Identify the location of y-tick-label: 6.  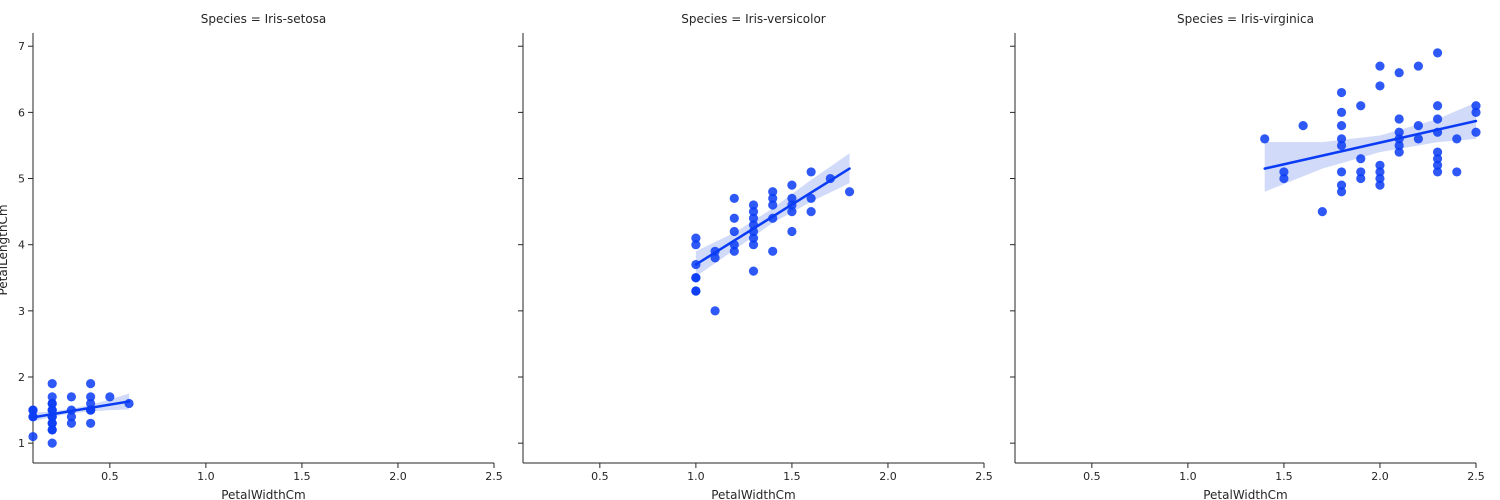
(21, 112).